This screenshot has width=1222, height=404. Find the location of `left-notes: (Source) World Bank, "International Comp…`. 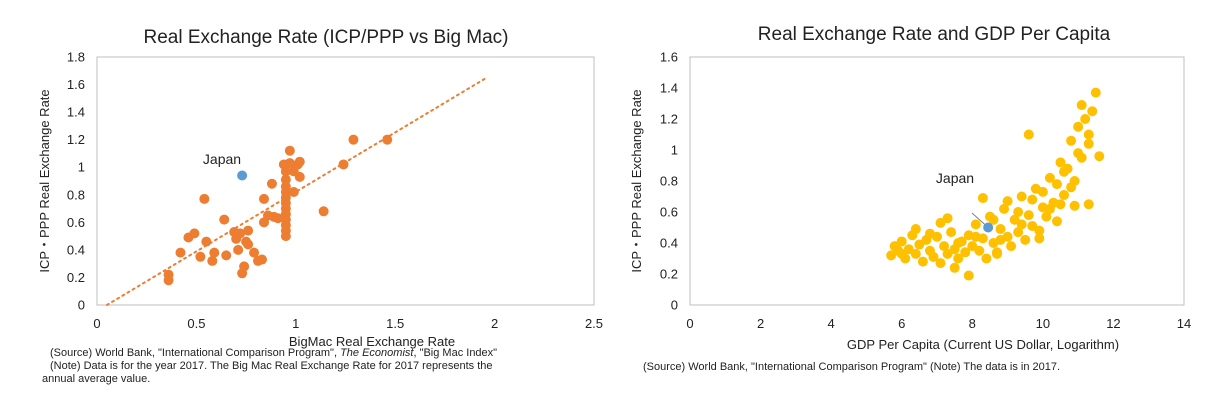

left-notes: (Source) World Bank, "International Comp… is located at coordinates (326, 366).